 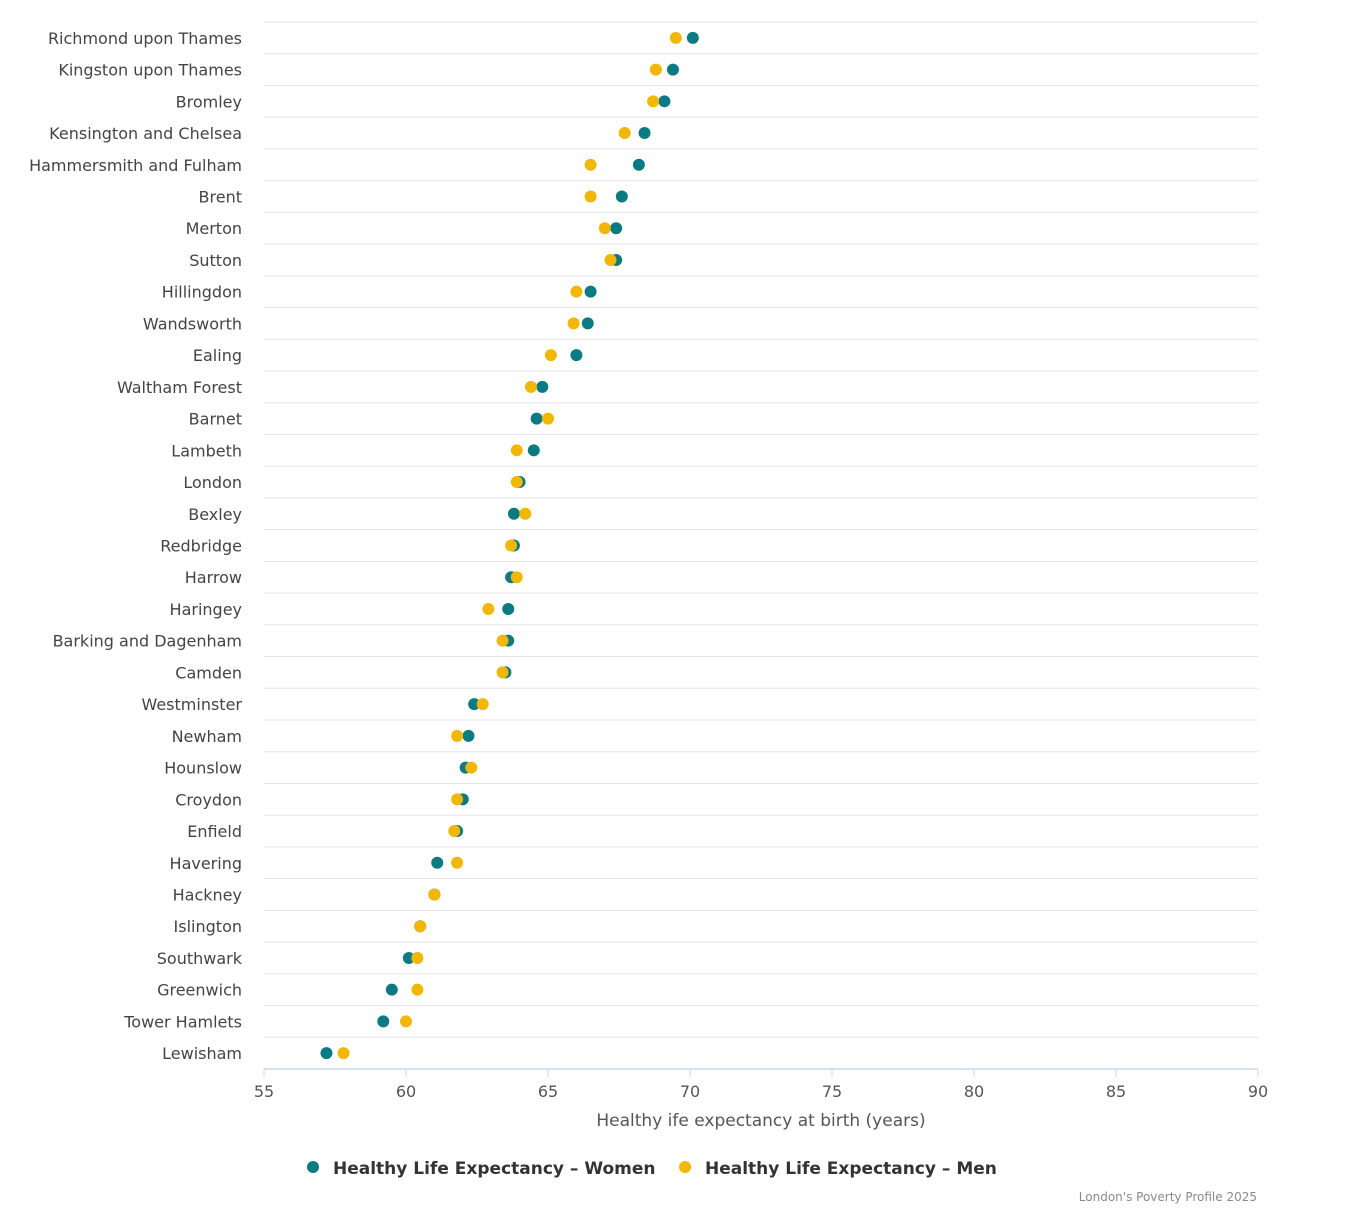 I want to click on category-label: Hackney, so click(x=207, y=895).